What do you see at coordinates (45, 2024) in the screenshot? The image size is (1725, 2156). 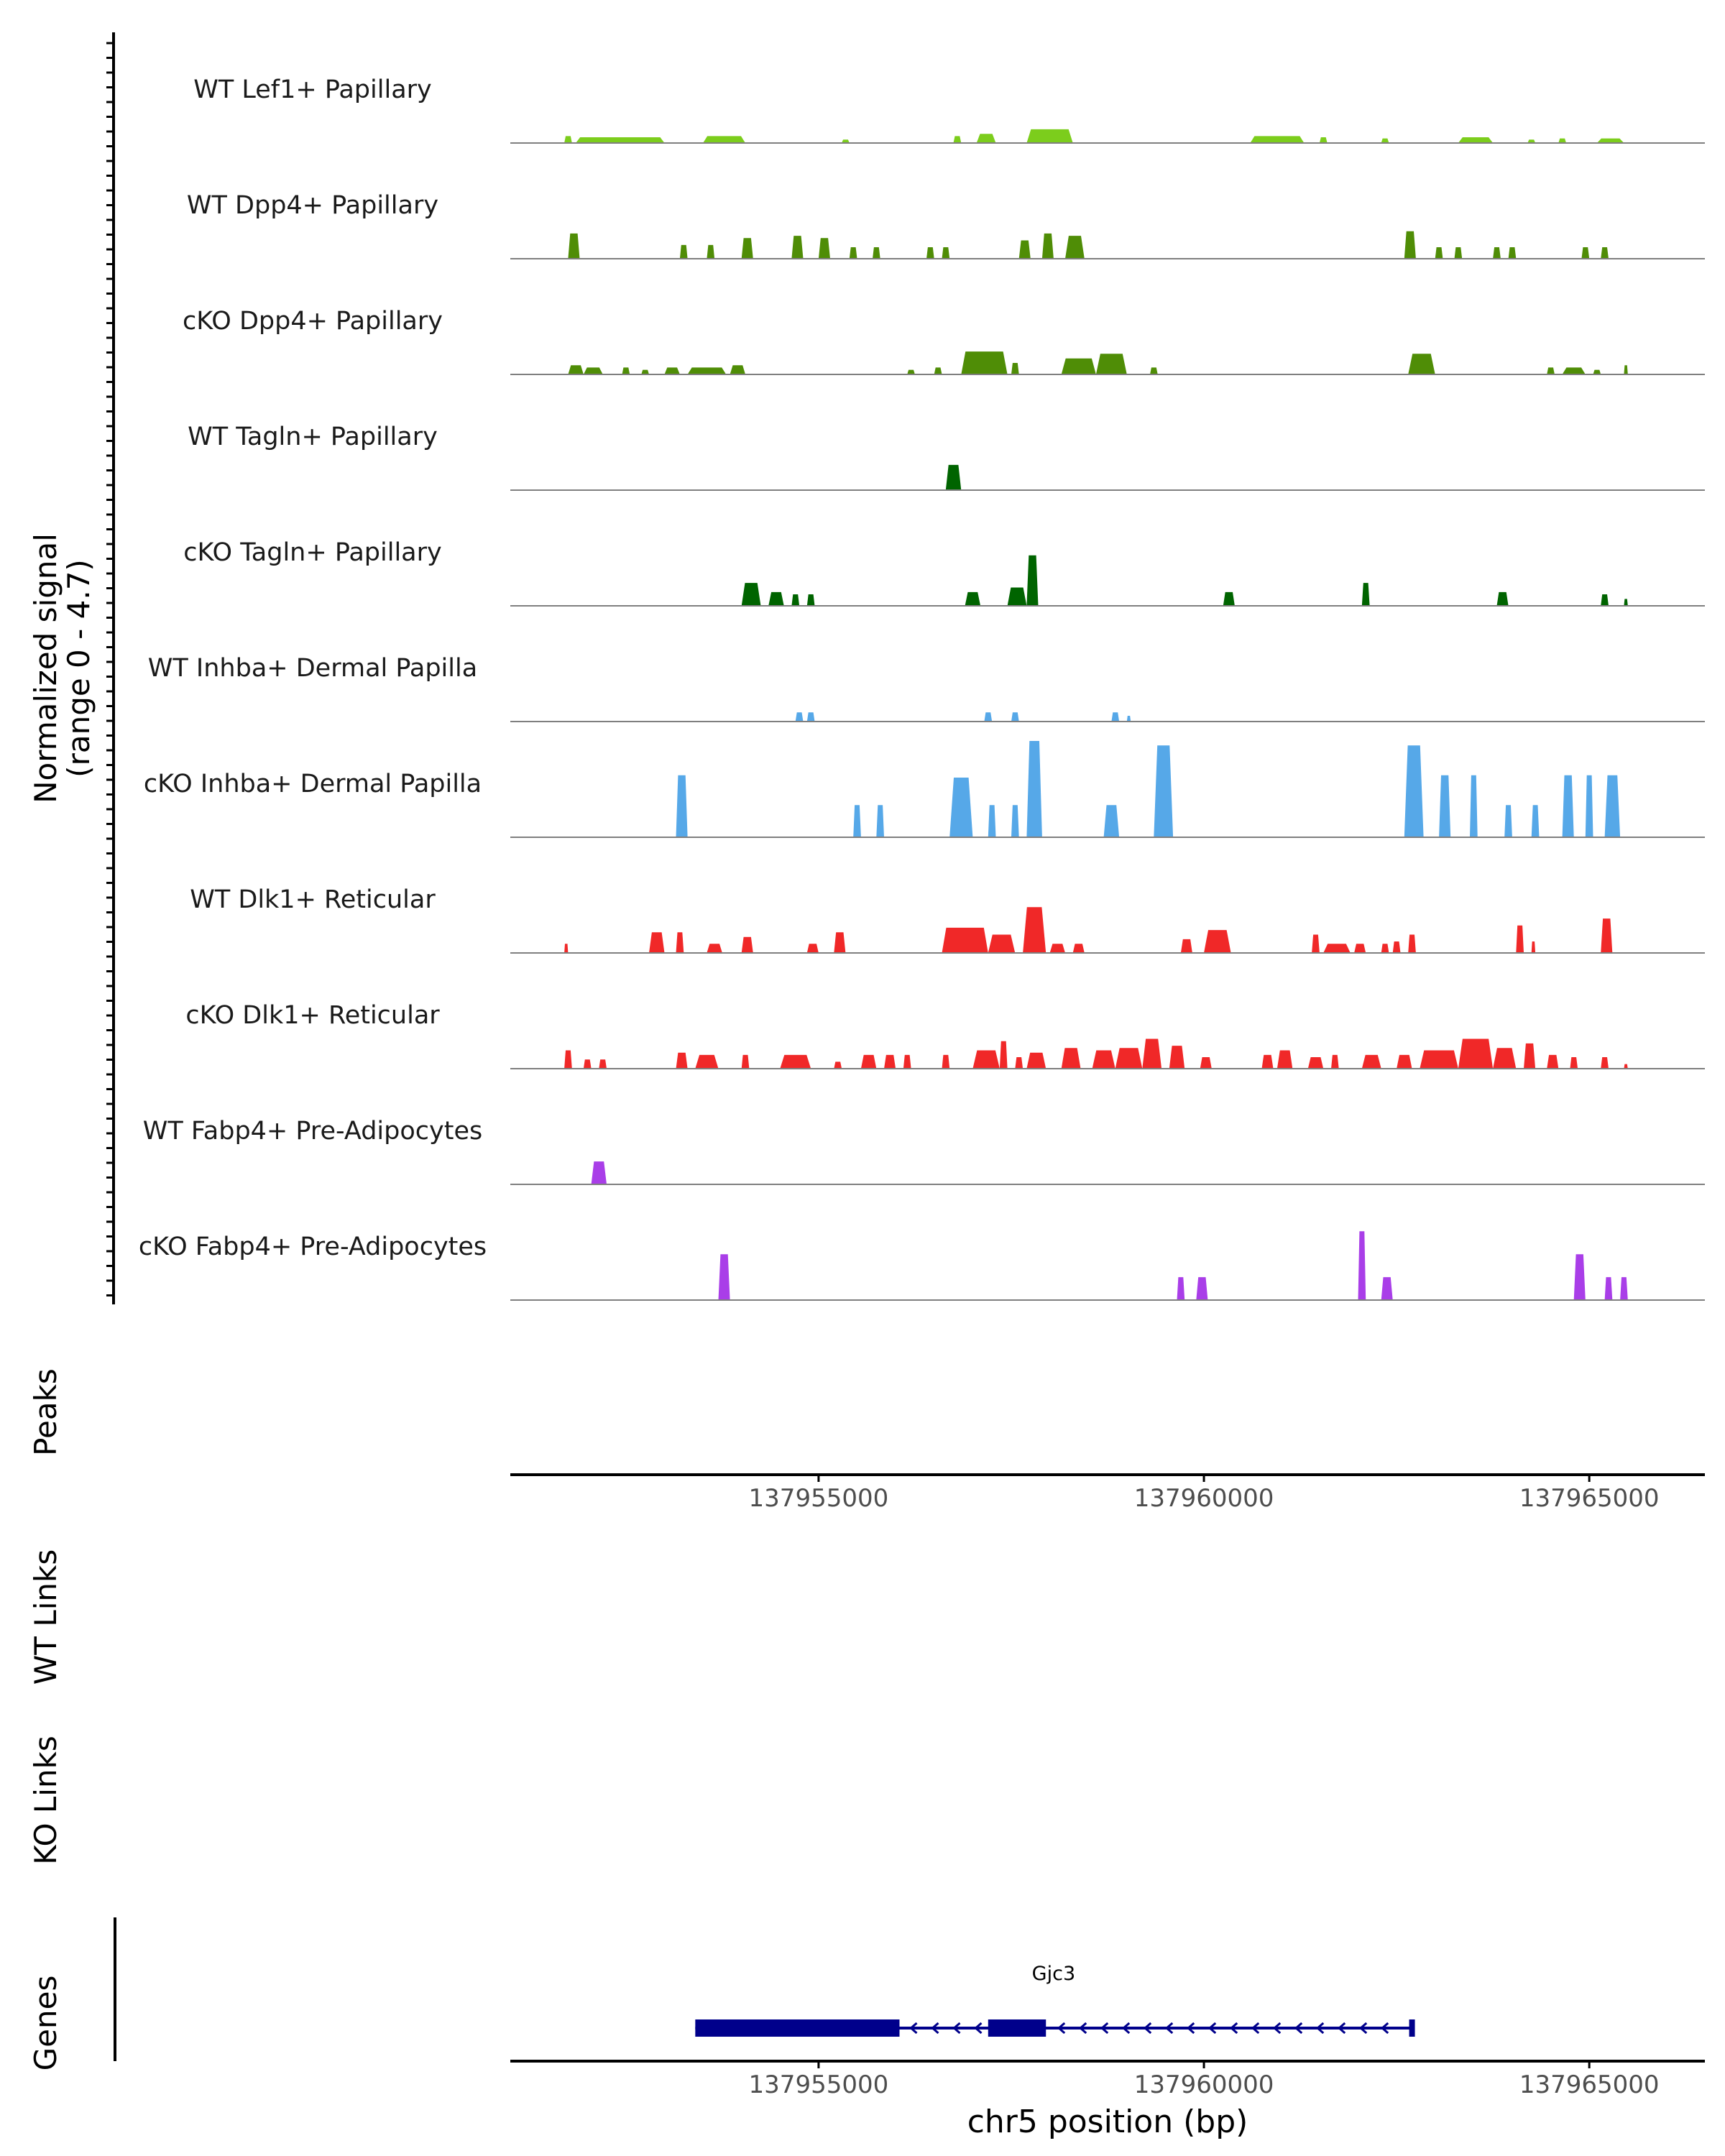 I see `genes-panel-label: Genes` at bounding box center [45, 2024].